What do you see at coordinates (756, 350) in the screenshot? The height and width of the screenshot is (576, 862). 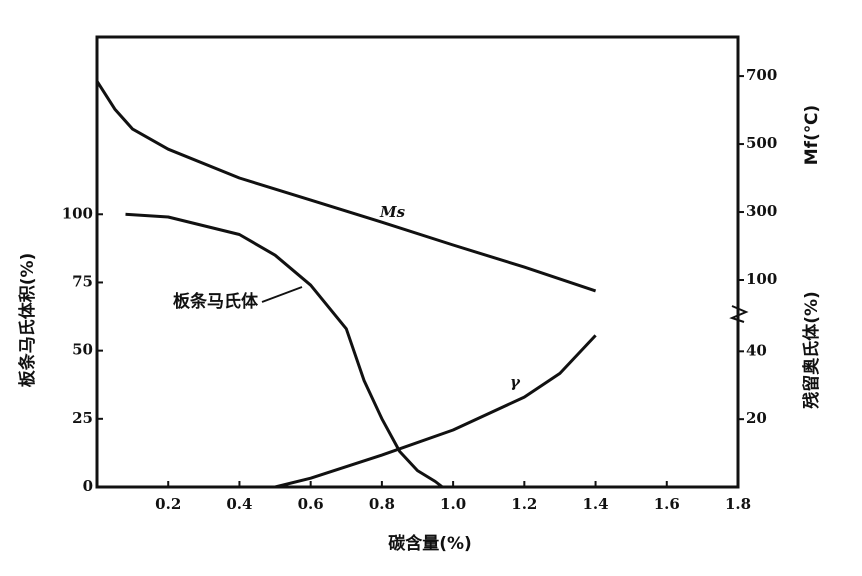 I see `y3-tick-label: 40` at bounding box center [756, 350].